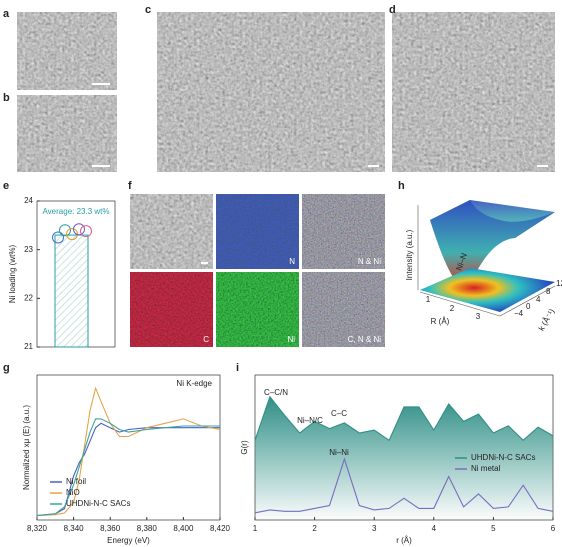 Image resolution: width=562 pixels, height=547 pixels. I want to click on panel-label: b, so click(6, 98).